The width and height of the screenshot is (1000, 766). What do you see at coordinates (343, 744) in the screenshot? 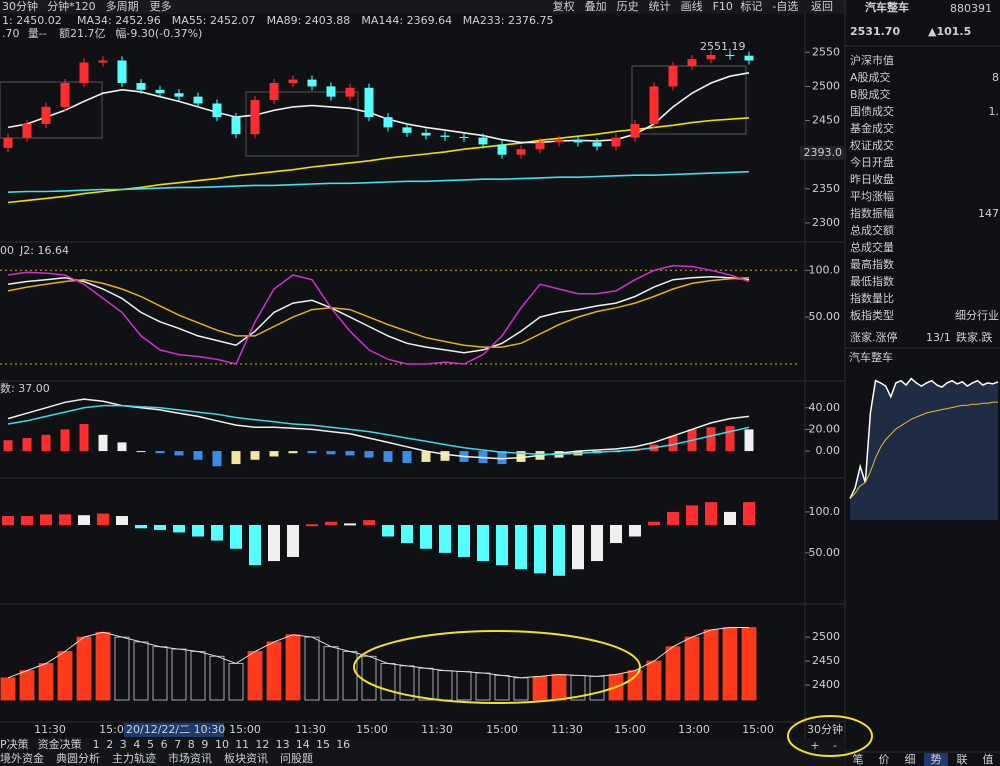
I see `tab: 16` at bounding box center [343, 744].